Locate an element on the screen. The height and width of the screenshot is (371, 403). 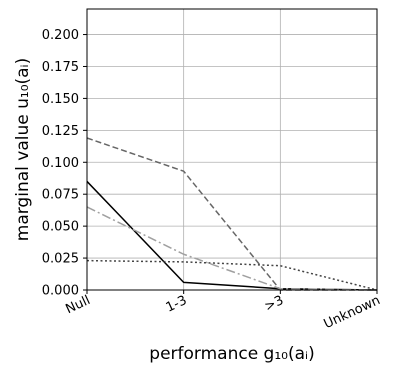
y-tick-label-3: 0.075 is located at coordinates (60, 195).